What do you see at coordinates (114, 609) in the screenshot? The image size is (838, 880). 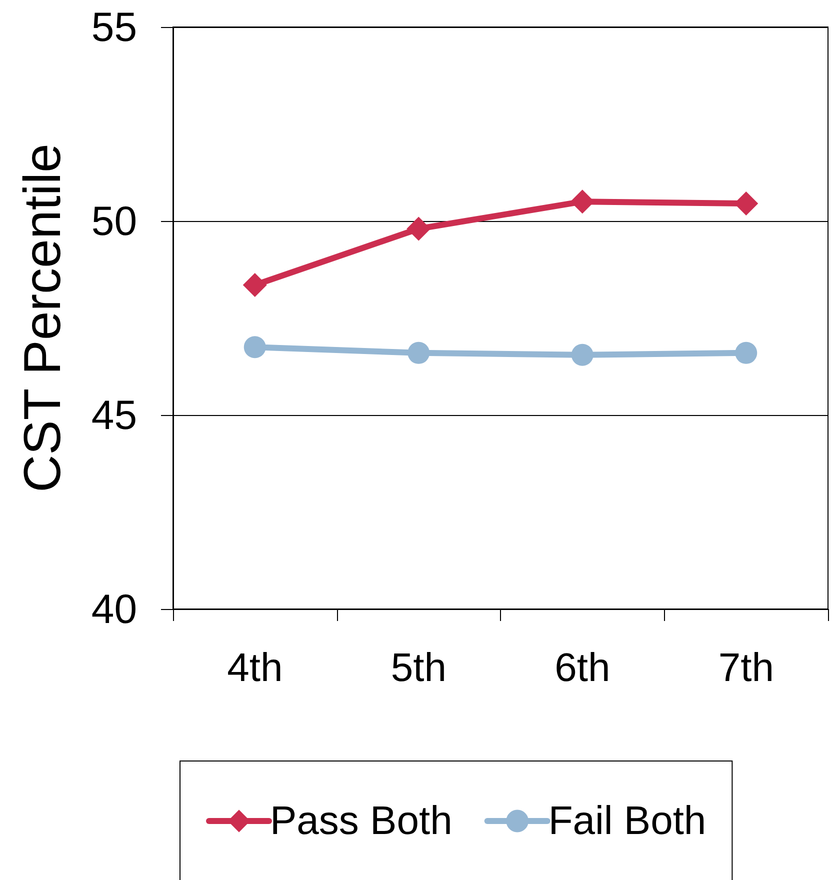 I see `y-tick-label: 40` at bounding box center [114, 609].